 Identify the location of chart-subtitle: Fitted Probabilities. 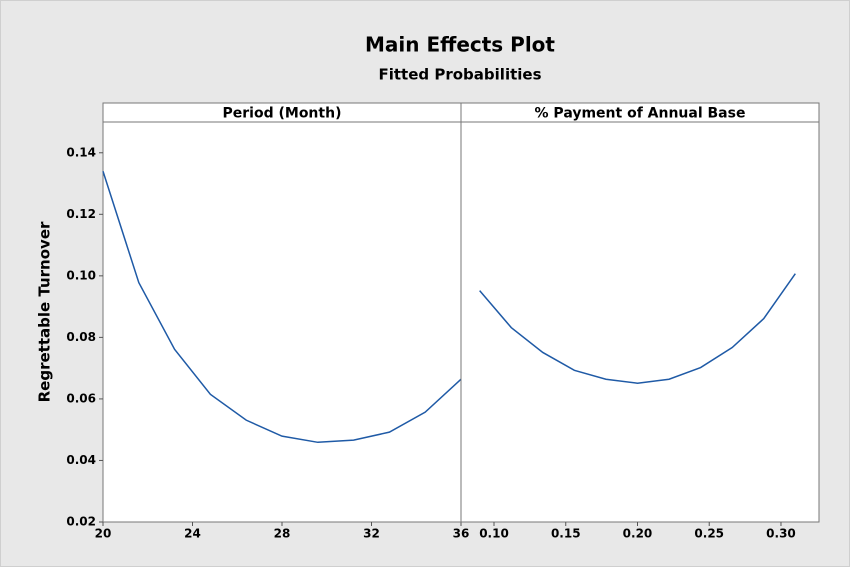
(460, 75).